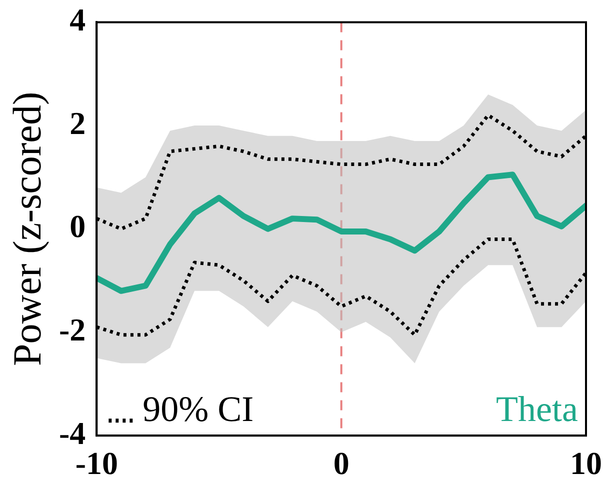 Image resolution: width=614 pixels, height=488 pixels. I want to click on y-tick-label: 0, so click(78, 226).